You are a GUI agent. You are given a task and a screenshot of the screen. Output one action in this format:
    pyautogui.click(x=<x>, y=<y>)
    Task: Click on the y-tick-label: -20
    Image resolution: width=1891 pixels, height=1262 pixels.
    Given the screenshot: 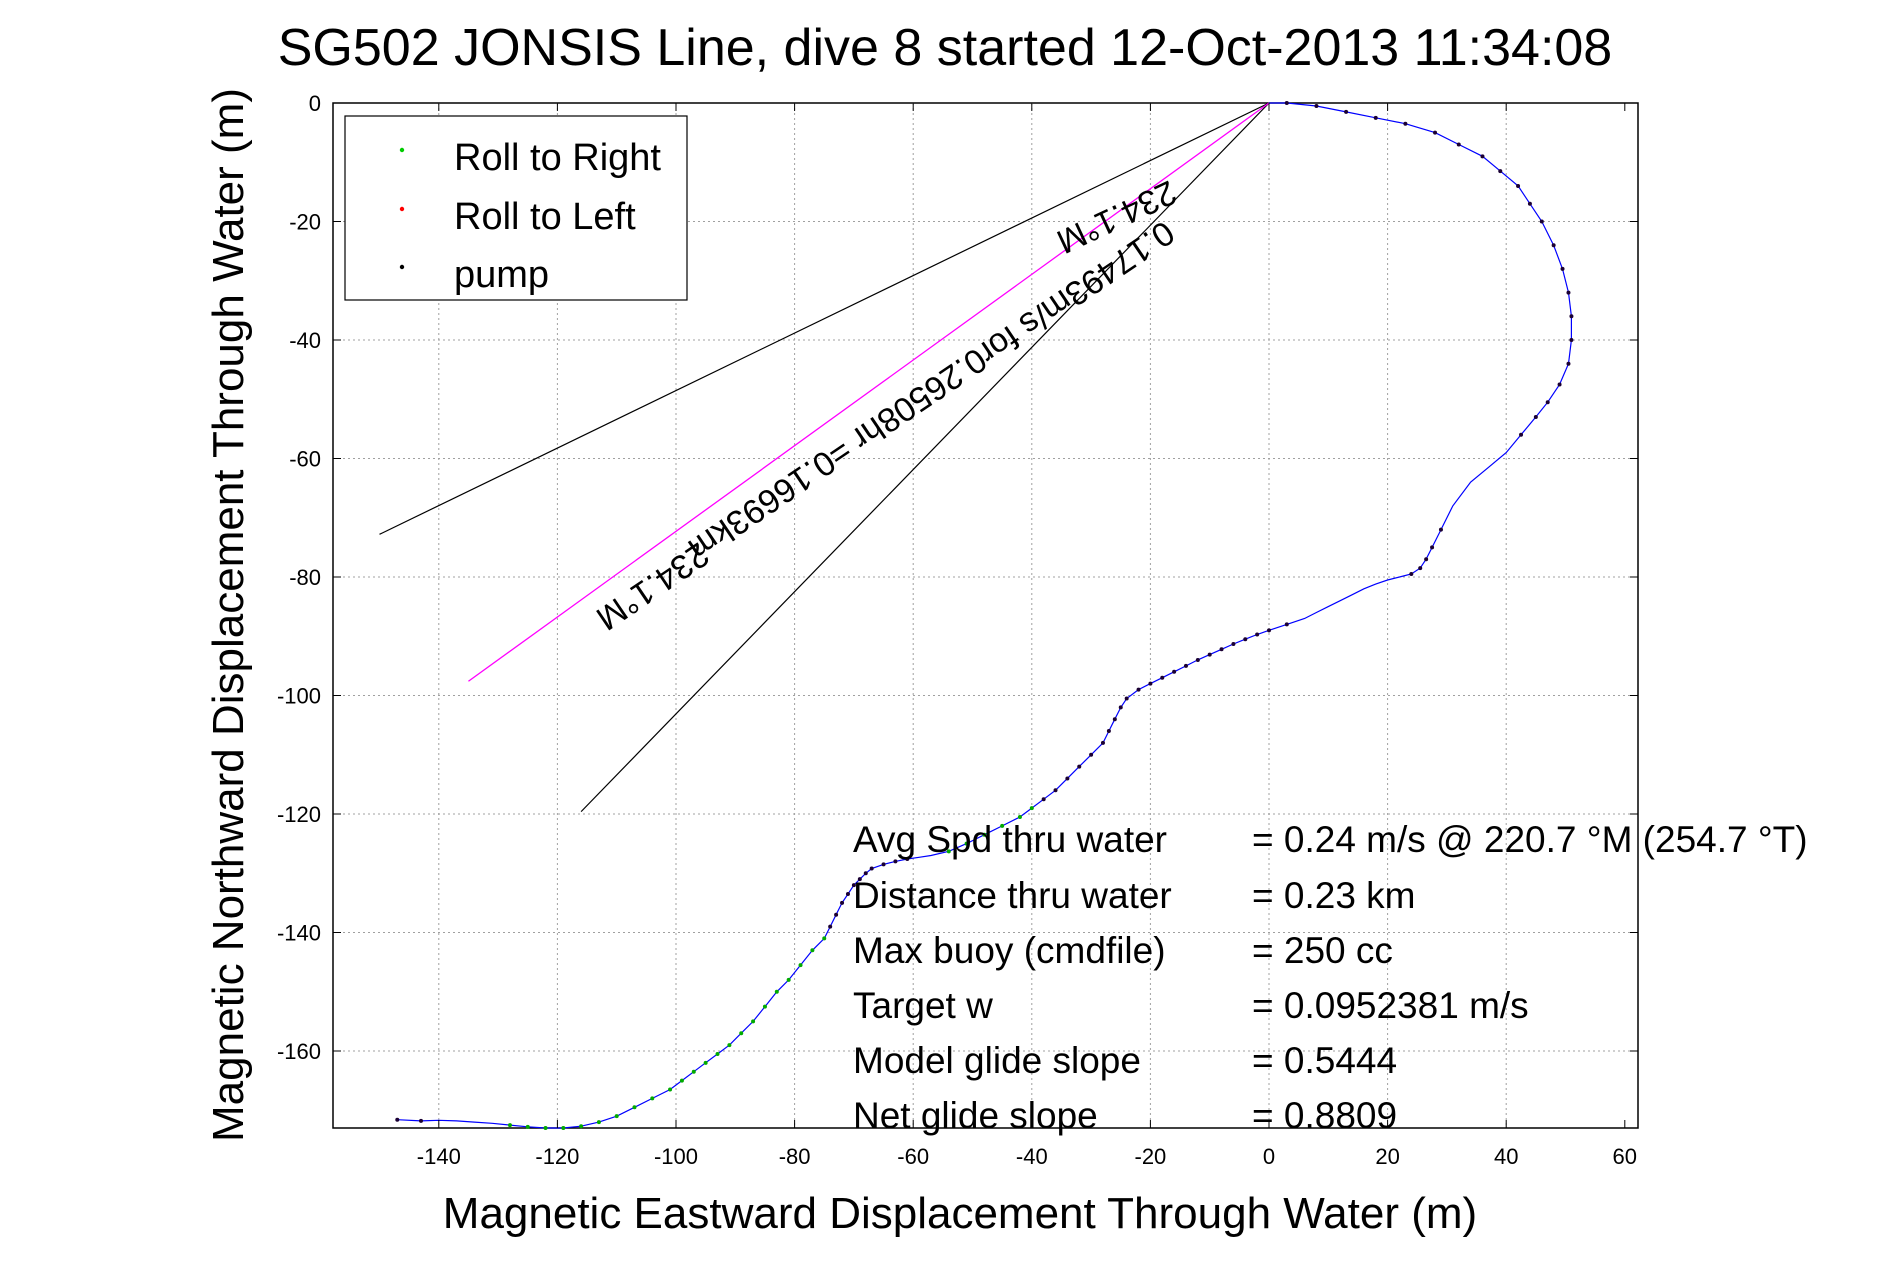 What is the action you would take?
    pyautogui.click(x=305, y=222)
    